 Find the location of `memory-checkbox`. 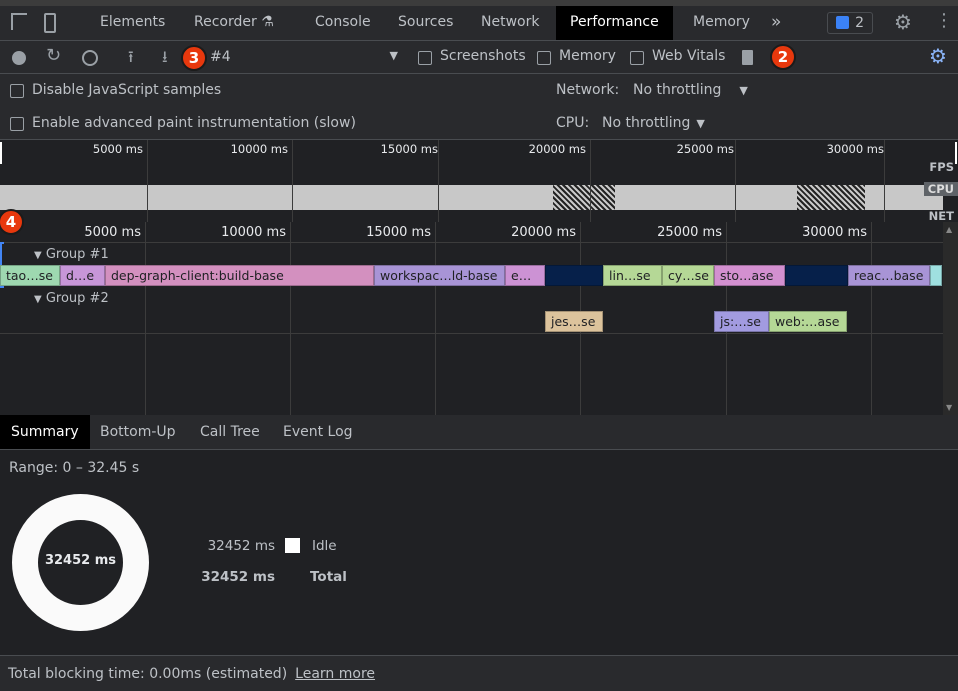

memory-checkbox is located at coordinates (544, 58).